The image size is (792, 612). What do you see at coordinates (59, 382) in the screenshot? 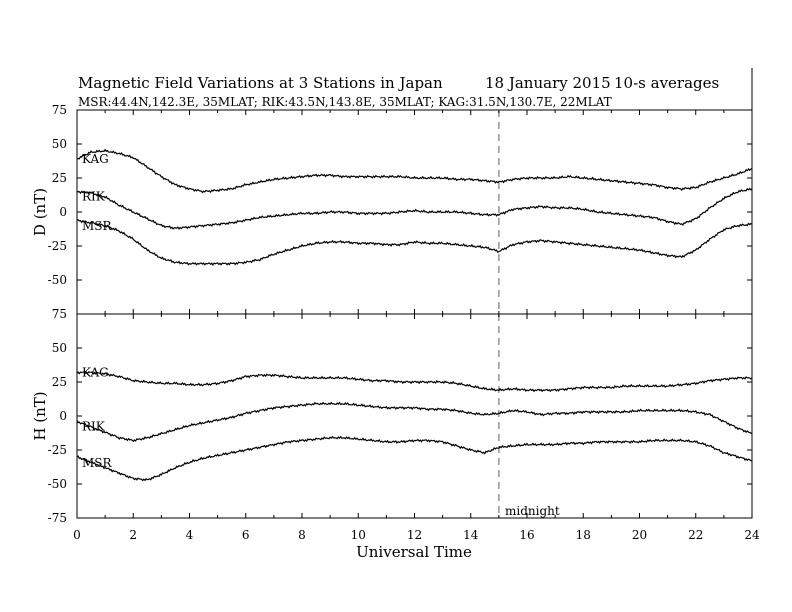
I see `y-tick-label-h: 25` at bounding box center [59, 382].